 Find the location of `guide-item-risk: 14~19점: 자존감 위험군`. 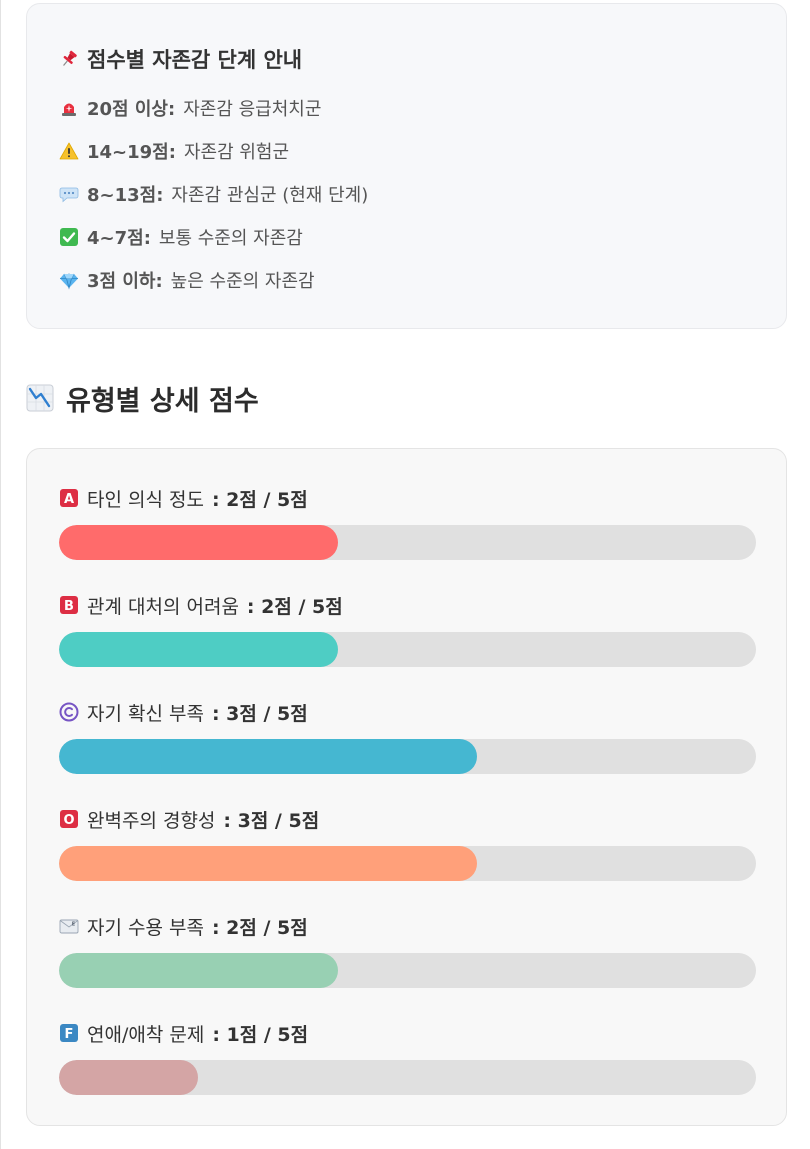

guide-item-risk: 14~19점: 자존감 위험군 is located at coordinates (406, 150).